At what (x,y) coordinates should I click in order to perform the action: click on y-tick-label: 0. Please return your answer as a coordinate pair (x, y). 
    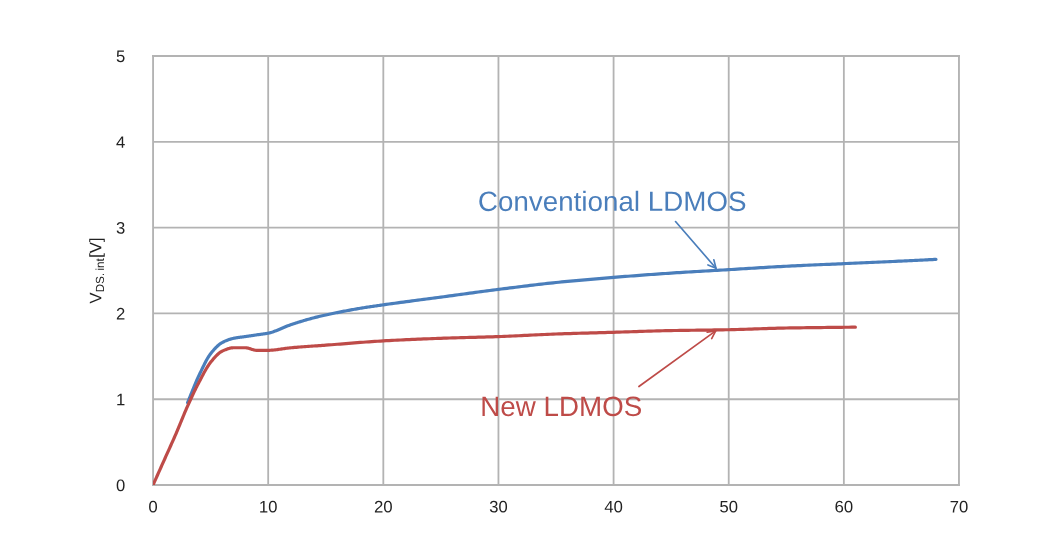
    Looking at the image, I should click on (120, 485).